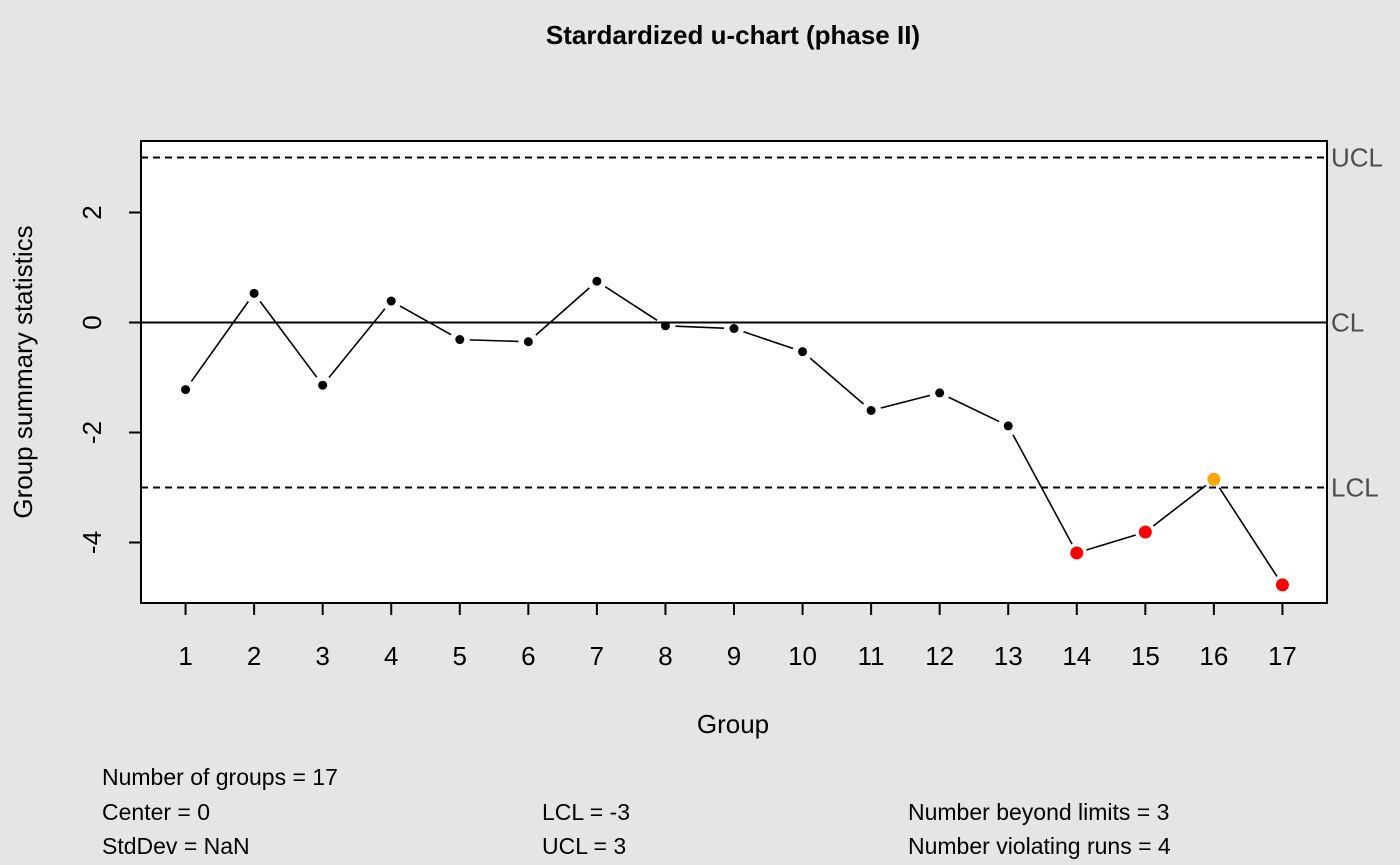  I want to click on x-tick-label: 13, so click(1008, 656).